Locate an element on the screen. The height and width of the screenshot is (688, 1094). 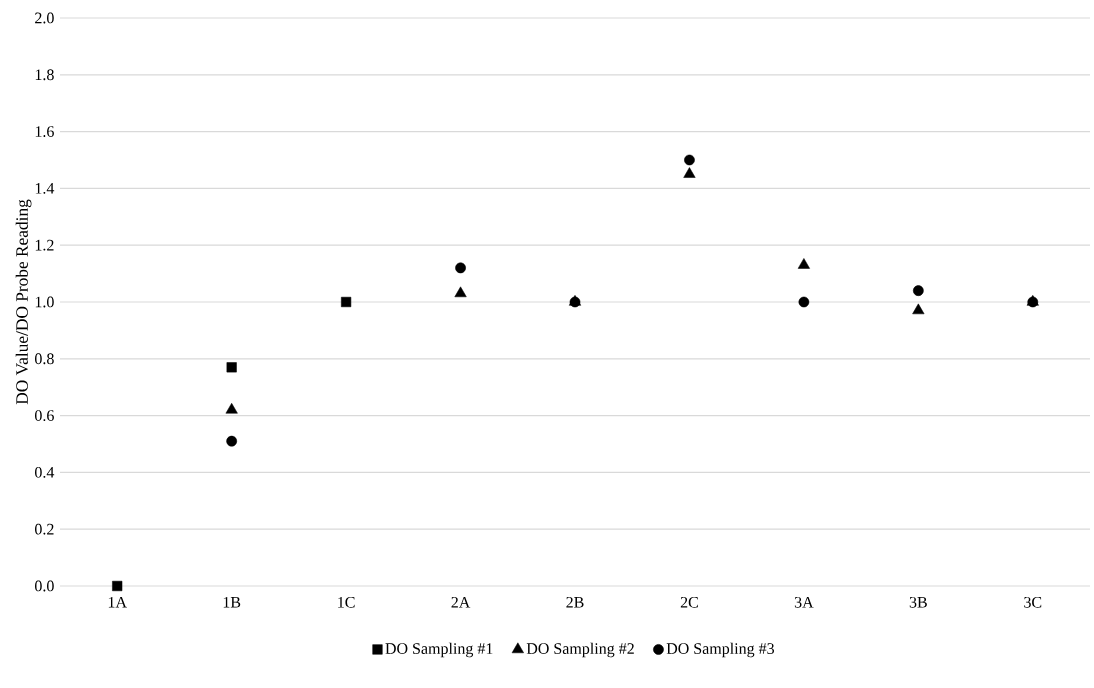
y-tick-label: 1.0 is located at coordinates (44, 302).